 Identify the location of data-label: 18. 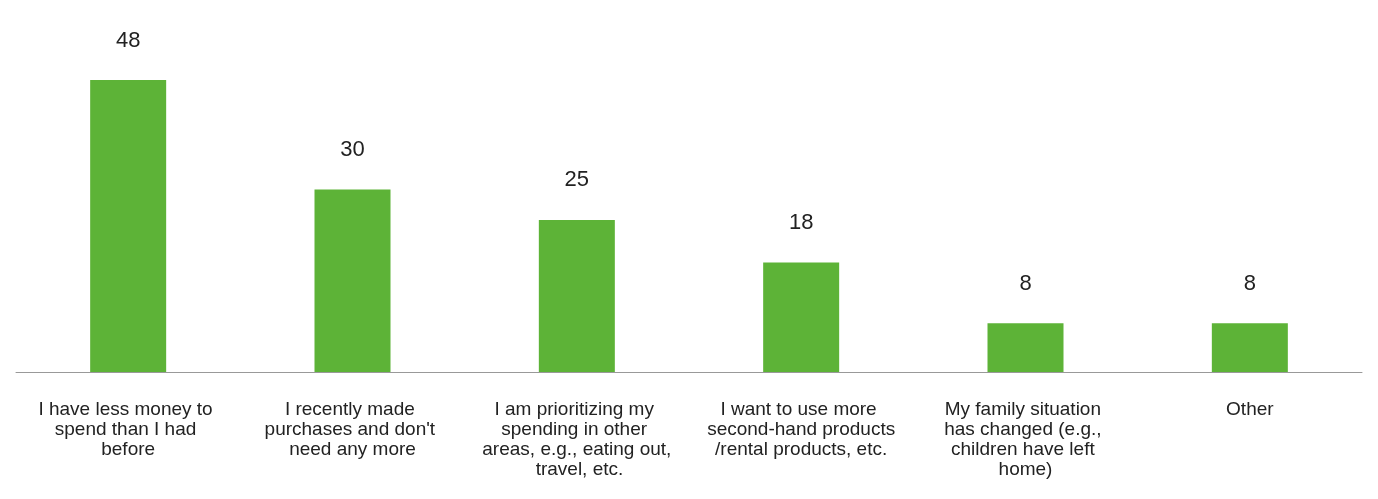
(801, 221).